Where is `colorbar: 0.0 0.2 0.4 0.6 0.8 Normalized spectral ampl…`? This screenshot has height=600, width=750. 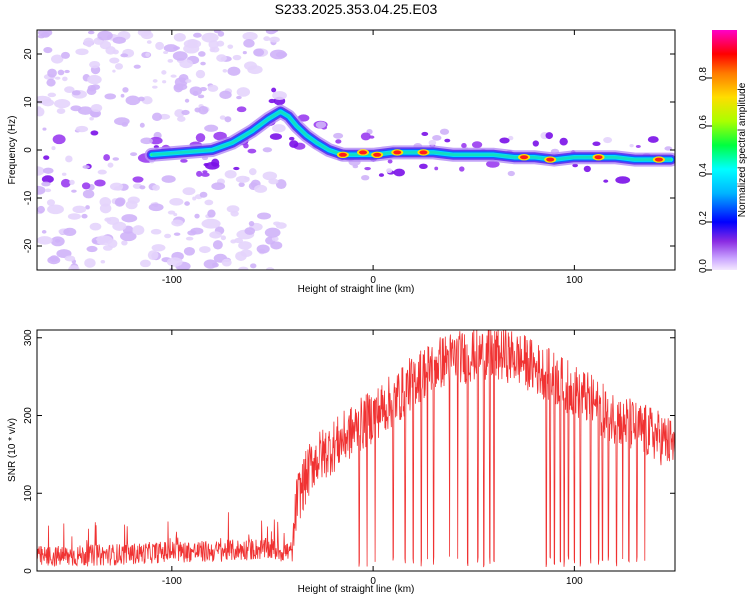
colorbar: 0.0 0.2 0.4 0.6 0.8 Normalized spectral ampl… is located at coordinates (723, 151).